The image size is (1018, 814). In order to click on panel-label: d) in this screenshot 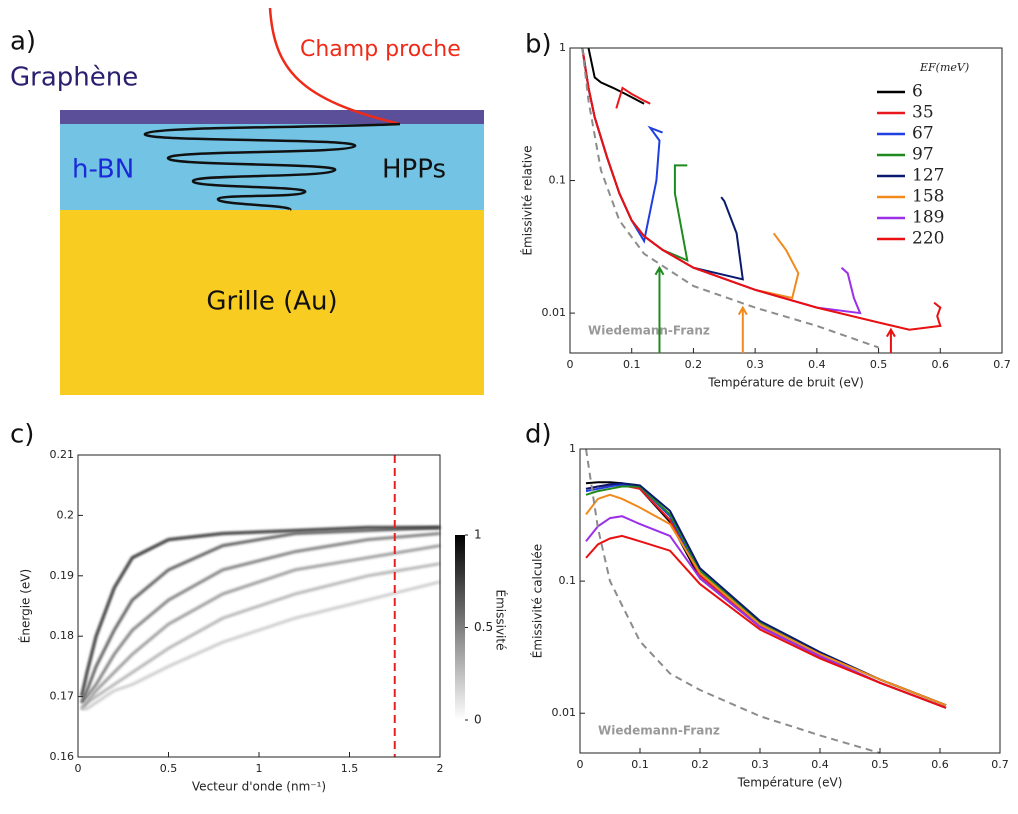, I will do `click(538, 435)`.